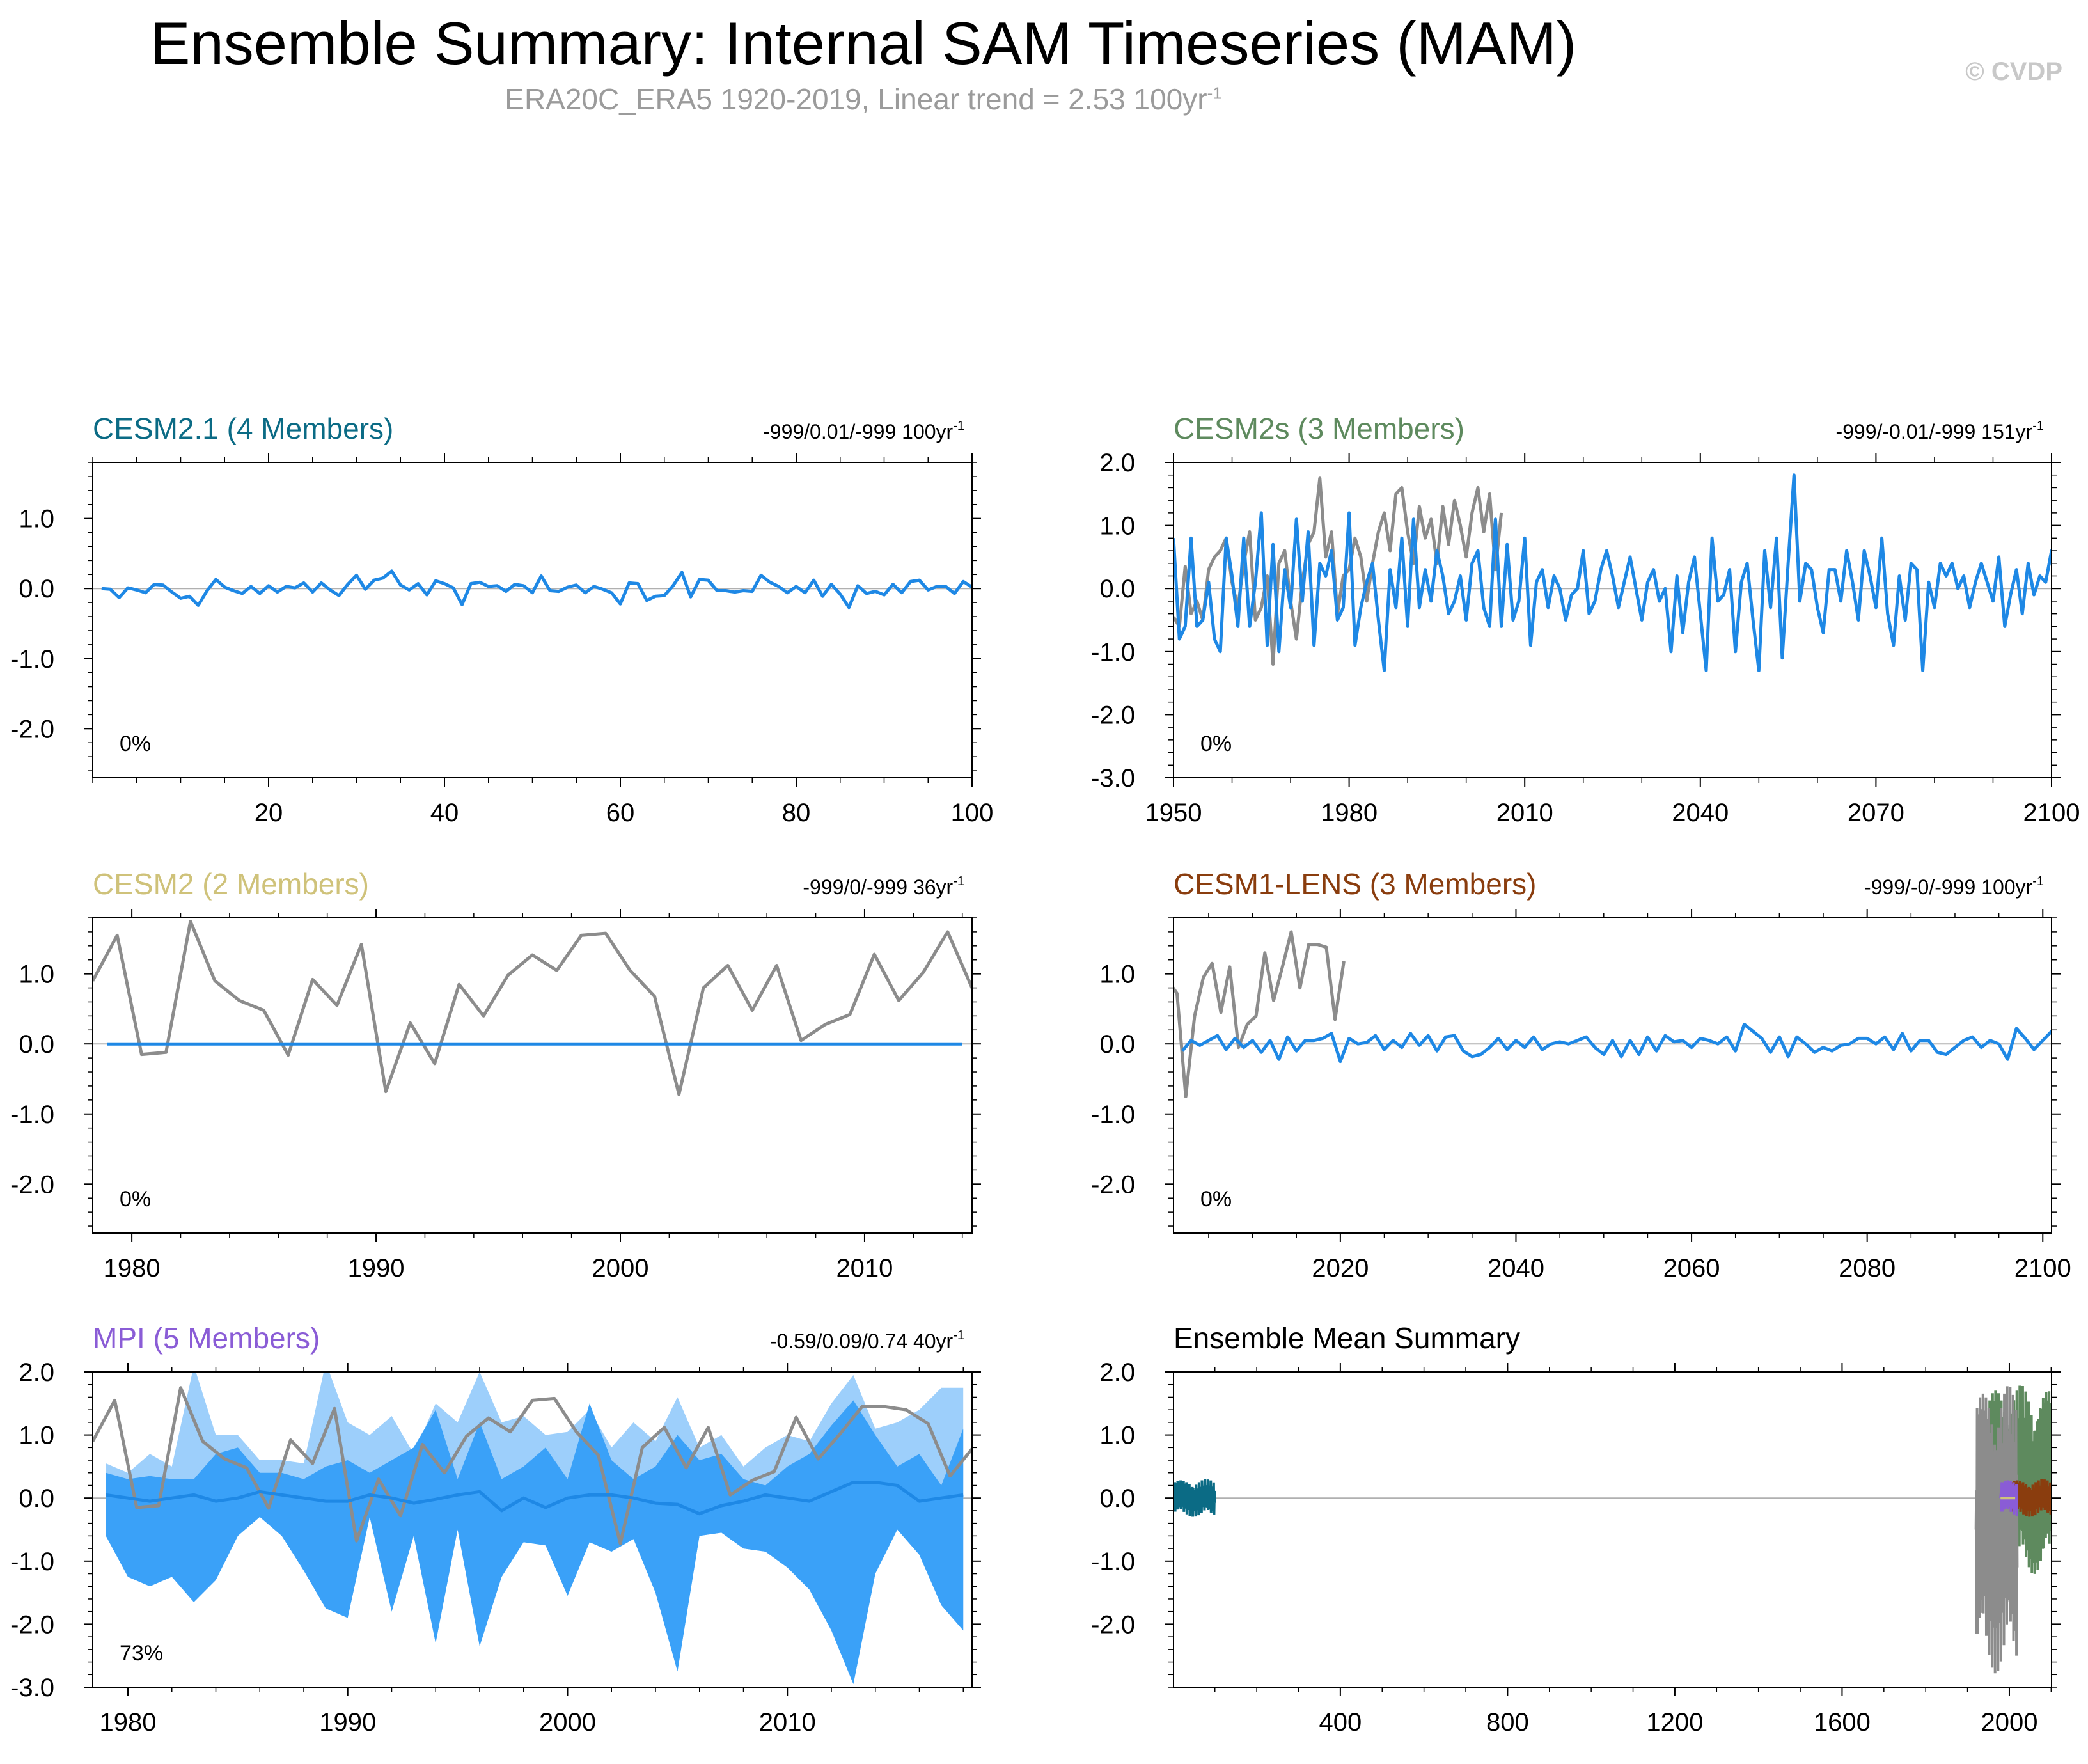 This screenshot has width=2088, height=1764. Describe the element at coordinates (972, 813) in the screenshot. I see `x-tick-label: 100` at that location.